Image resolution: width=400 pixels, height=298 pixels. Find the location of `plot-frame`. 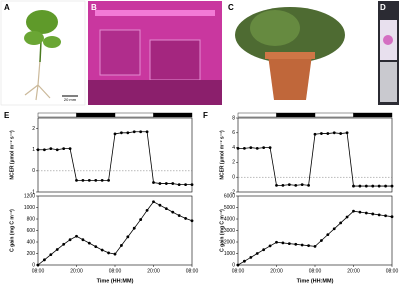

plot-frame is located at coordinates (315, 155).